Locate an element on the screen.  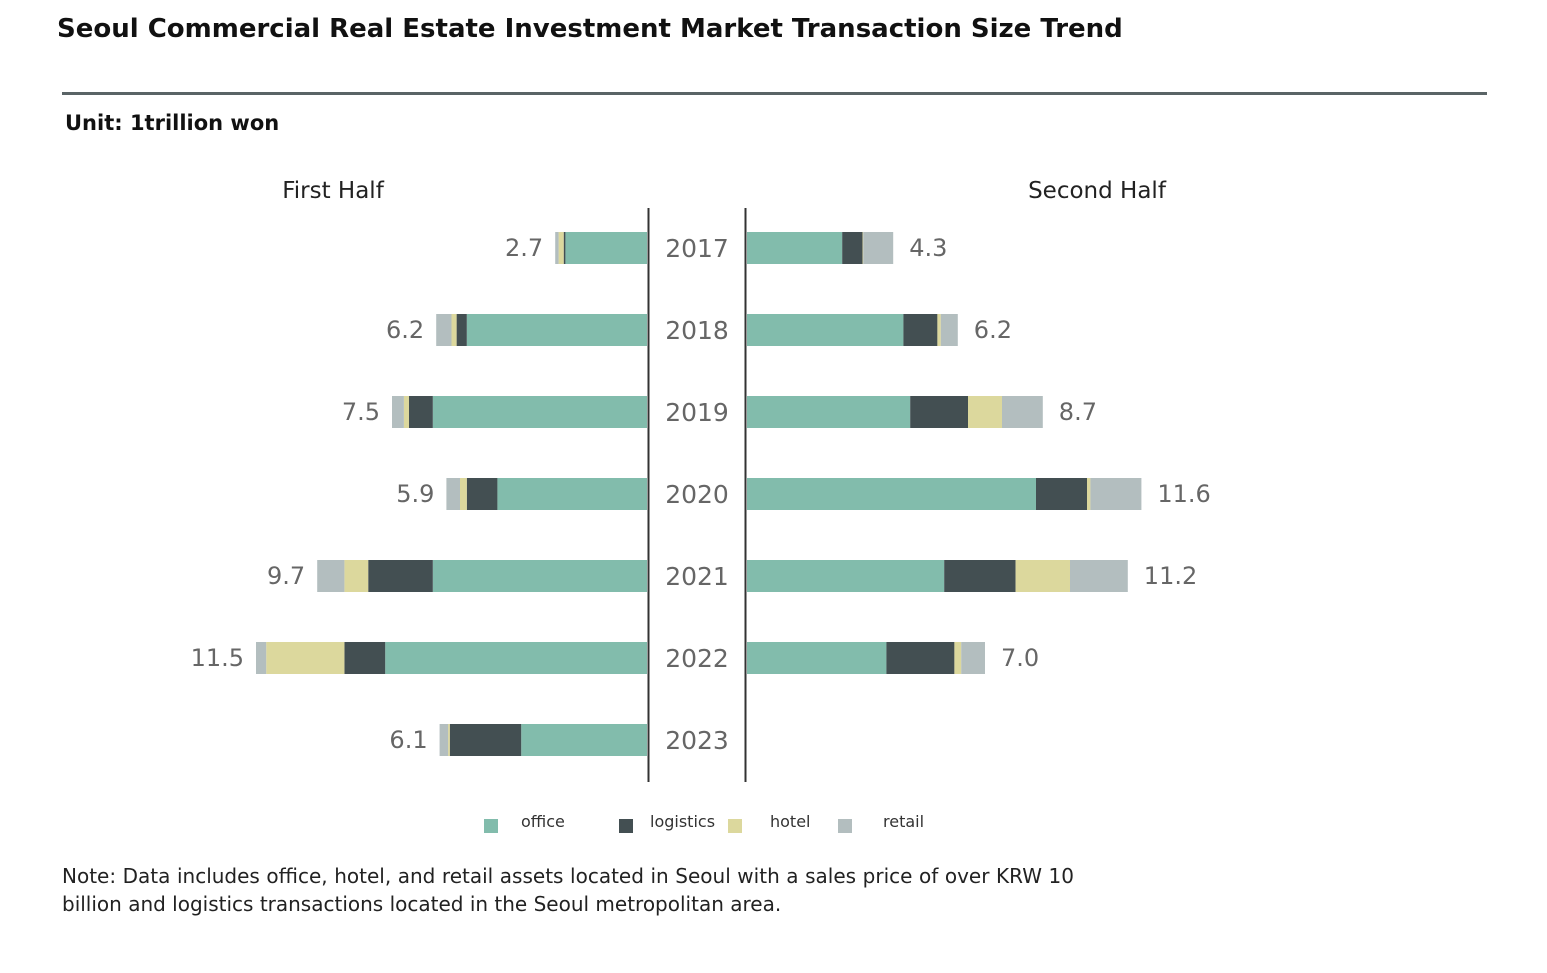
legend-label-office: office is located at coordinates (543, 821).